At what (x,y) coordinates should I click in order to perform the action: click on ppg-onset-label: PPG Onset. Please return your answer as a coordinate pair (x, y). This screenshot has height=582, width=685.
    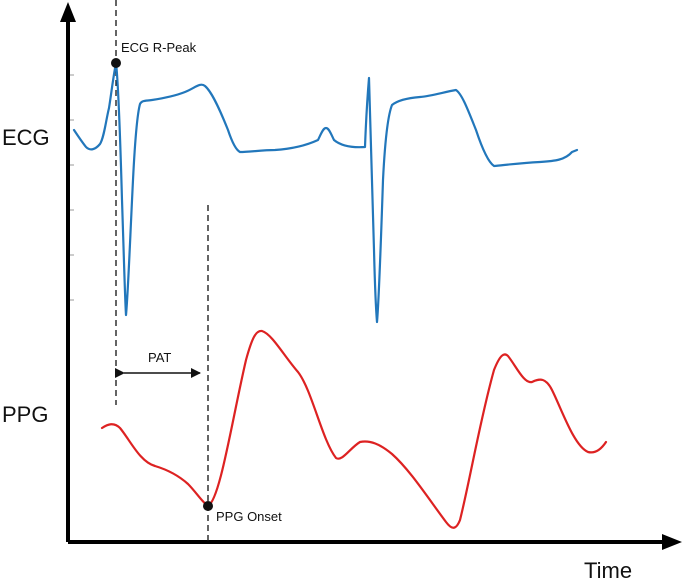
    Looking at the image, I should click on (249, 516).